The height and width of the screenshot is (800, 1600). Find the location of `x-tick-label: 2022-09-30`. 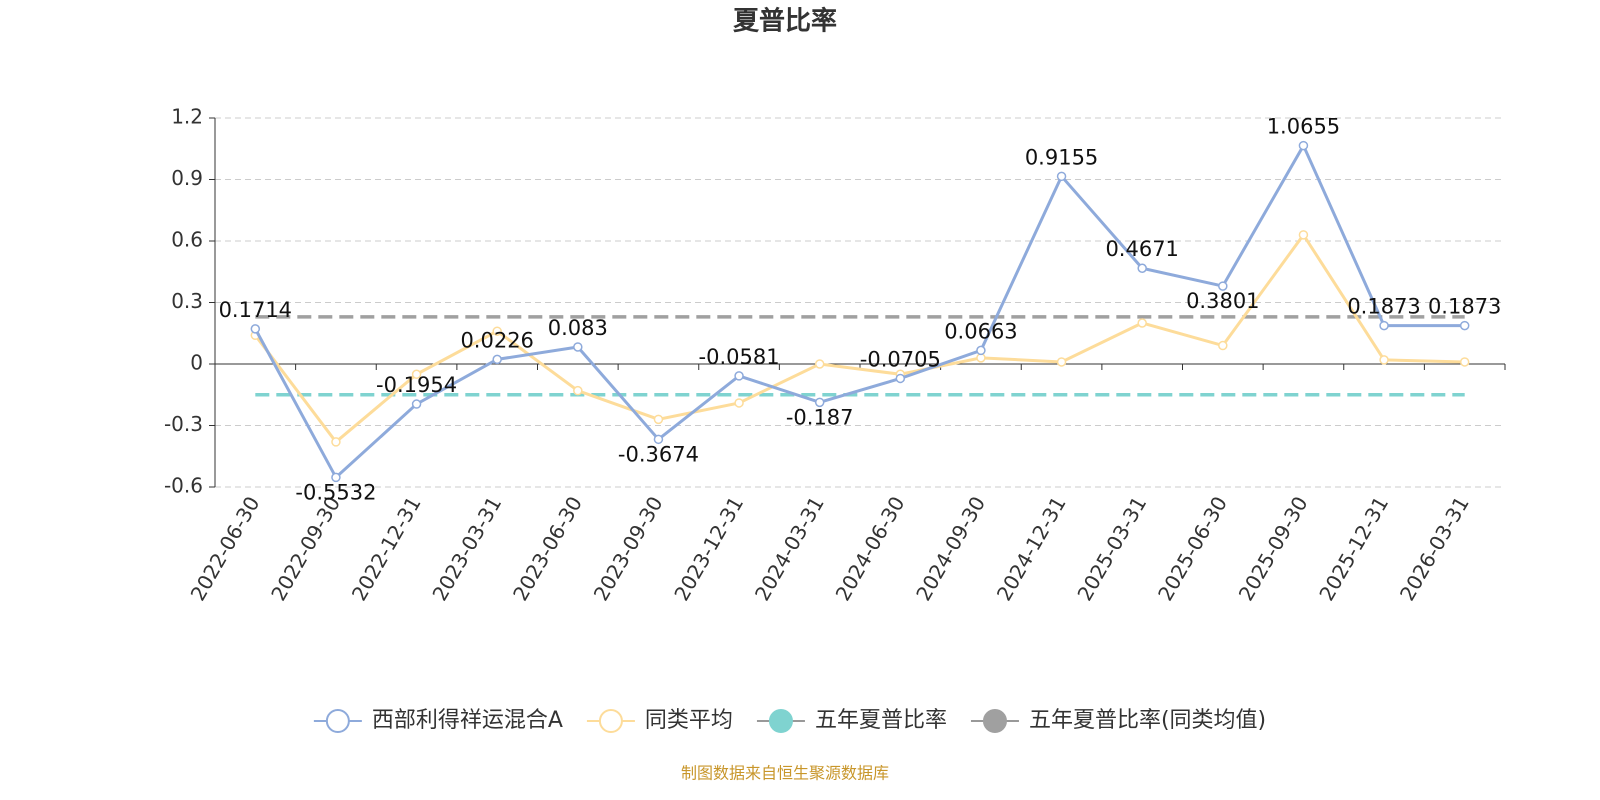

x-tick-label: 2022-09-30 is located at coordinates (305, 548).